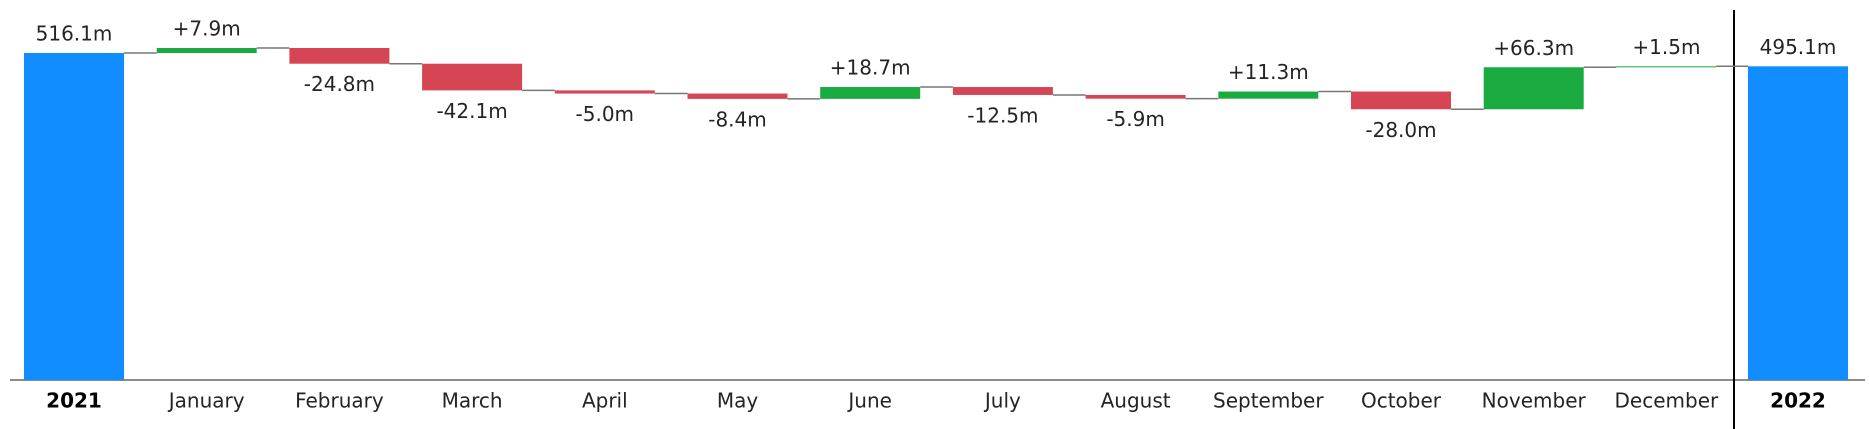  Describe the element at coordinates (1268, 72) in the screenshot. I see `data-label: +11.3m` at that location.